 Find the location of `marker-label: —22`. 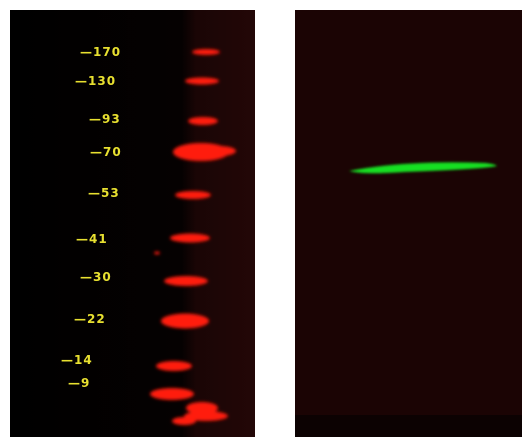

marker-label: —22 is located at coordinates (90, 319).